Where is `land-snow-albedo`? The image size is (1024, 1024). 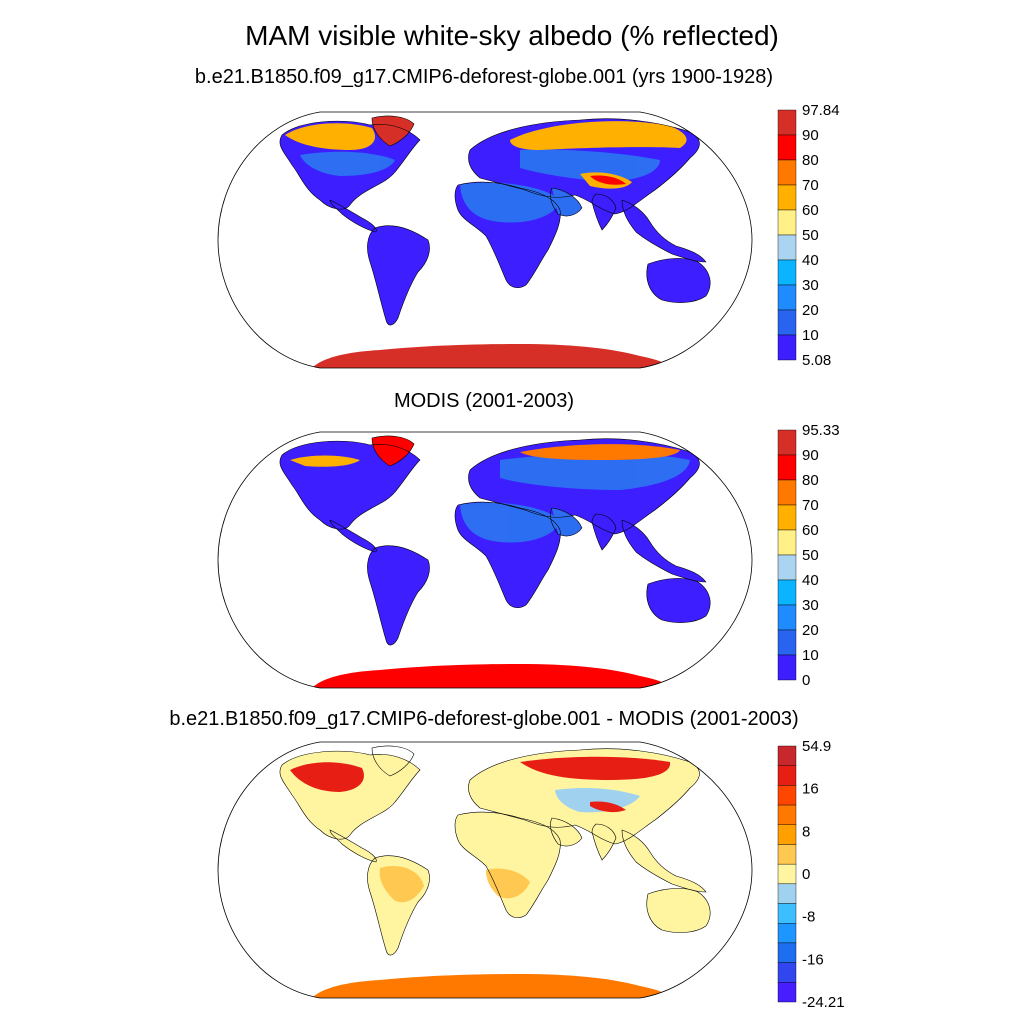
land-snow-albedo is located at coordinates (491, 242).